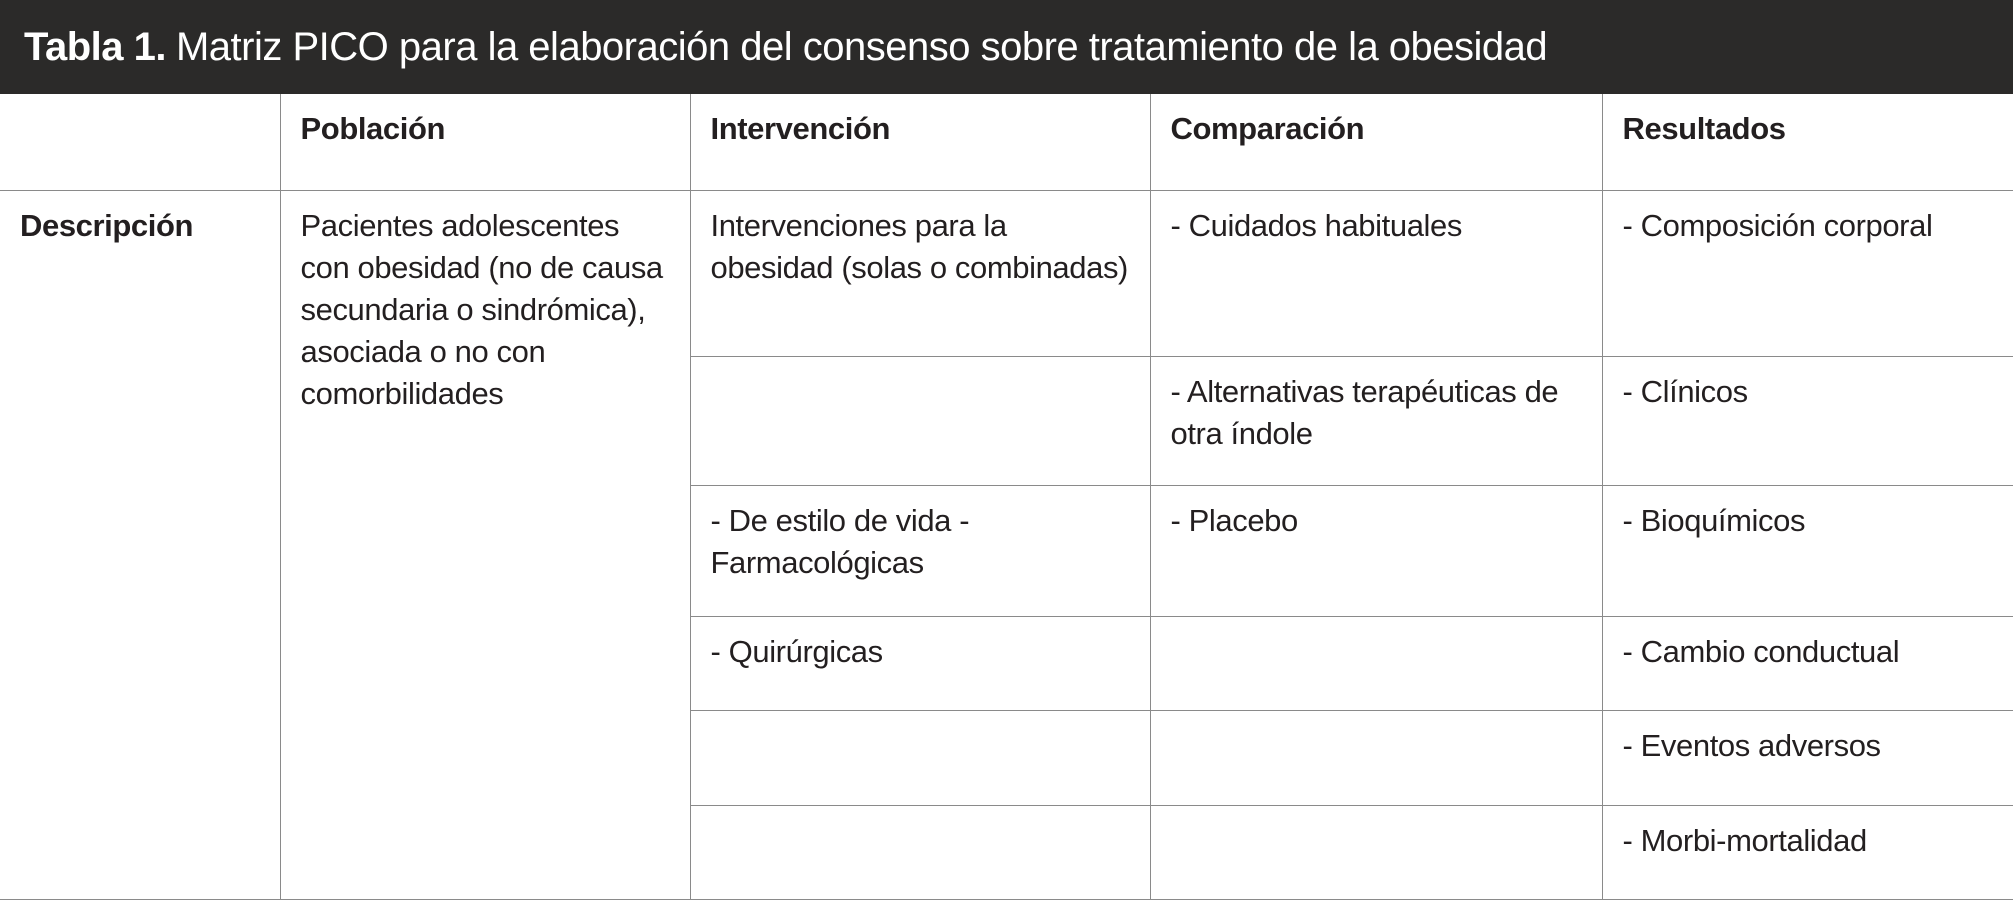 The height and width of the screenshot is (901, 2013). I want to click on header-intervencion: Intervención, so click(920, 142).